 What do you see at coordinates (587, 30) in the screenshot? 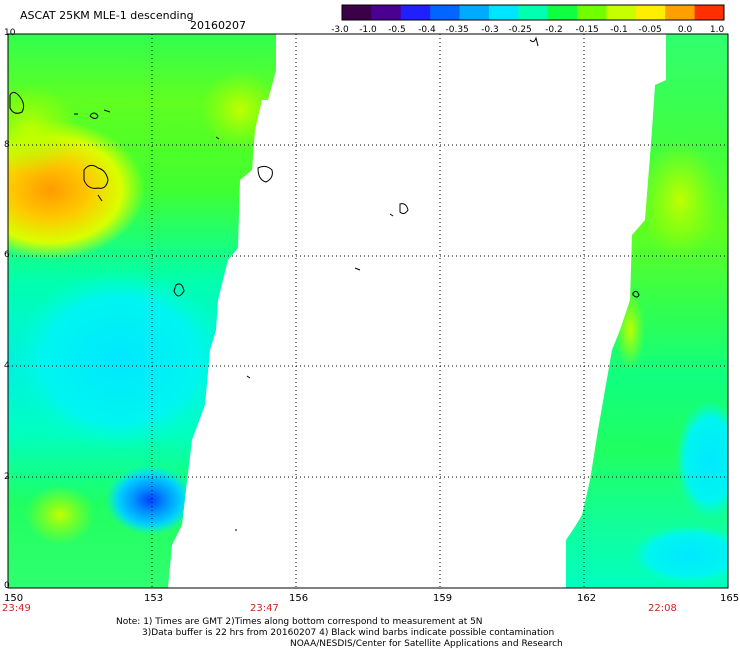
I see `colorbar-tick-label: -0.15` at bounding box center [587, 30].